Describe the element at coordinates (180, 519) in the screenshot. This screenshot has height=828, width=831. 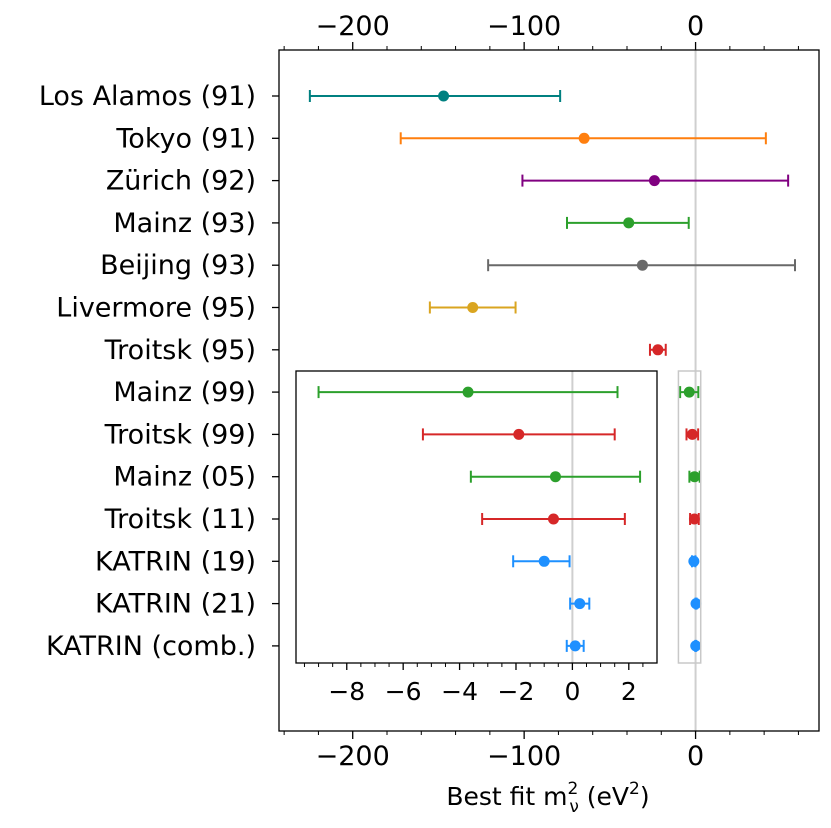
I see `y-tick-label: Troitsk (11)` at that location.